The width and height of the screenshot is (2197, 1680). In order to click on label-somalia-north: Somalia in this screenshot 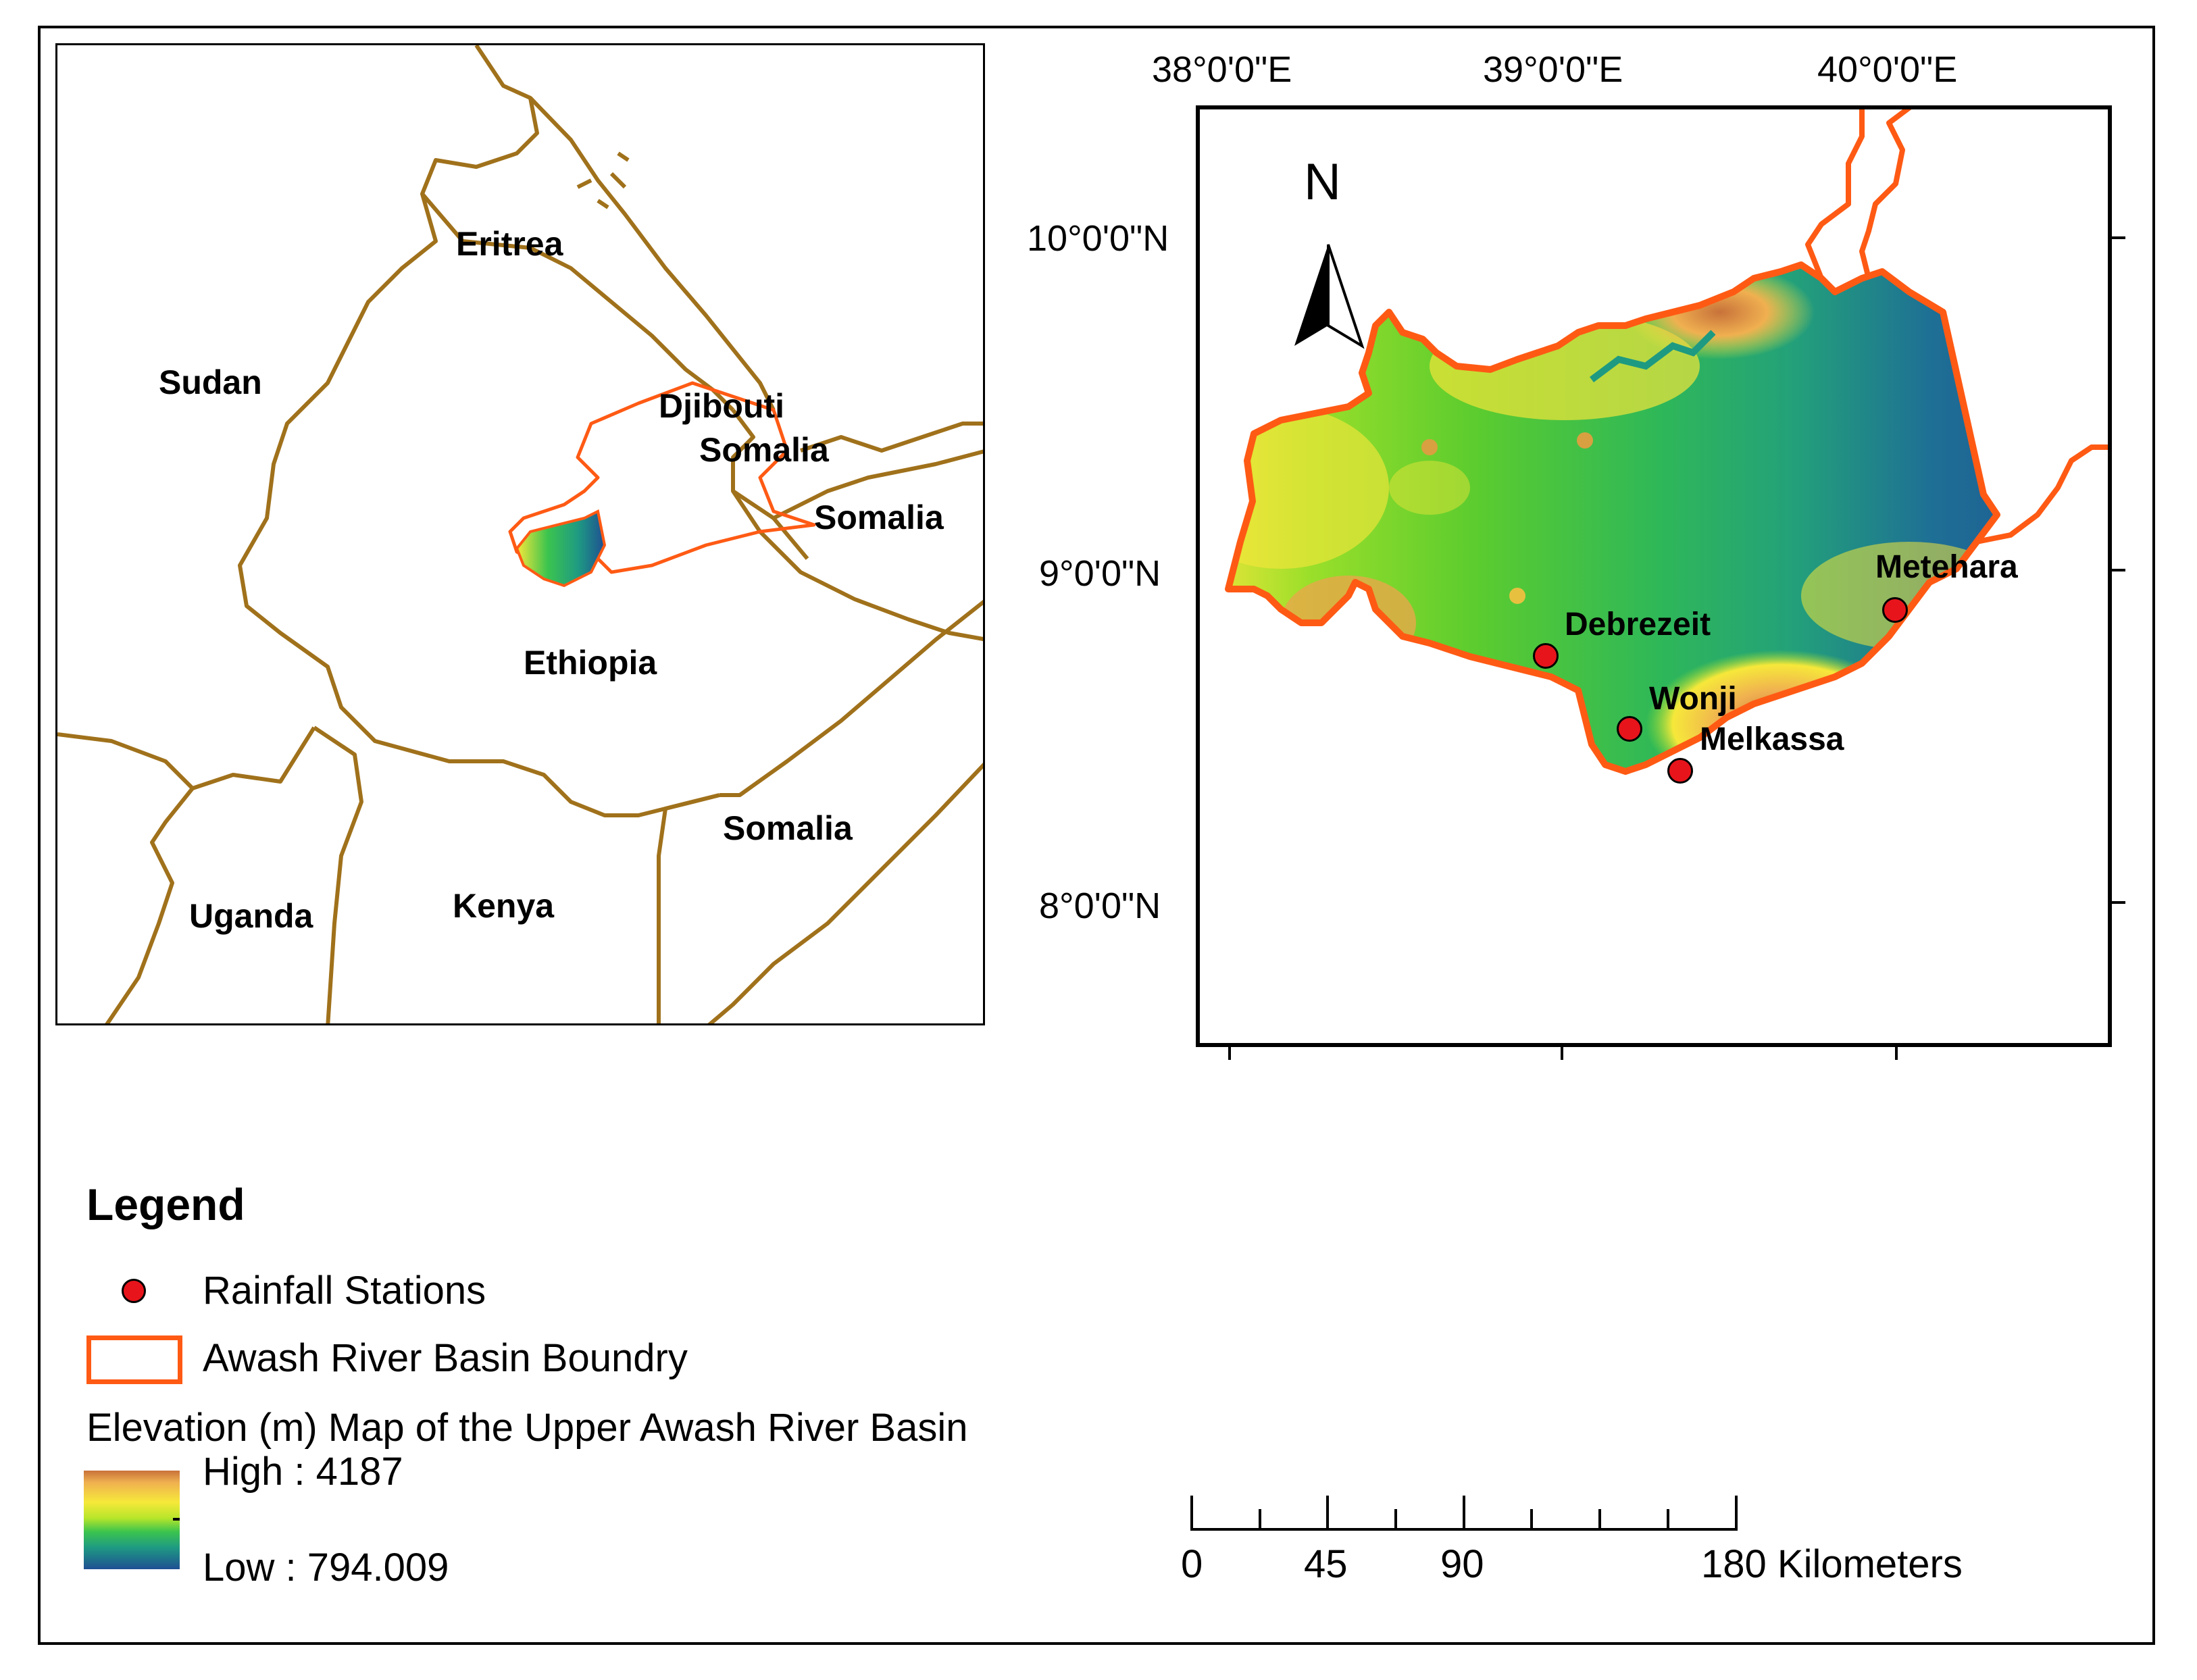, I will do `click(764, 450)`.